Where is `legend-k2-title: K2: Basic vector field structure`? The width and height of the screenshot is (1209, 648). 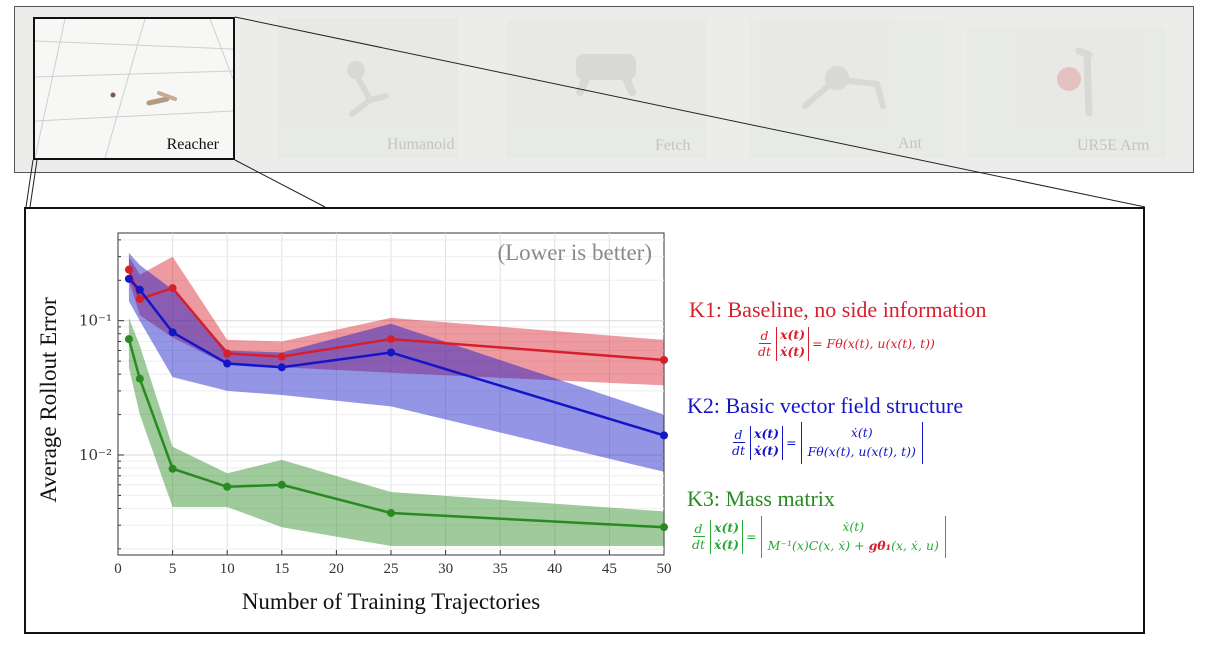
legend-k2-title: K2: Basic vector field structure is located at coordinates (825, 405).